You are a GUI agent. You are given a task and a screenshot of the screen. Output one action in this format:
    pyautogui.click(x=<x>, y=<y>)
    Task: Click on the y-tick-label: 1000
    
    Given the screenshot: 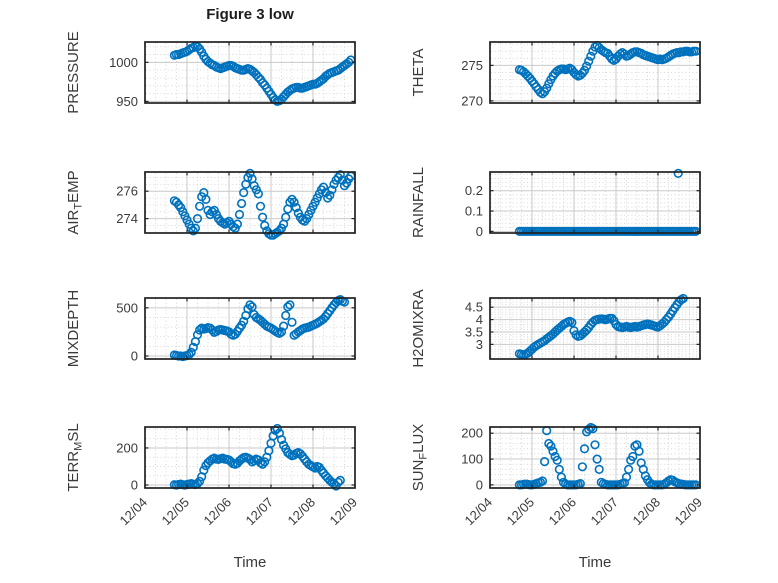 What is the action you would take?
    pyautogui.click(x=123, y=62)
    